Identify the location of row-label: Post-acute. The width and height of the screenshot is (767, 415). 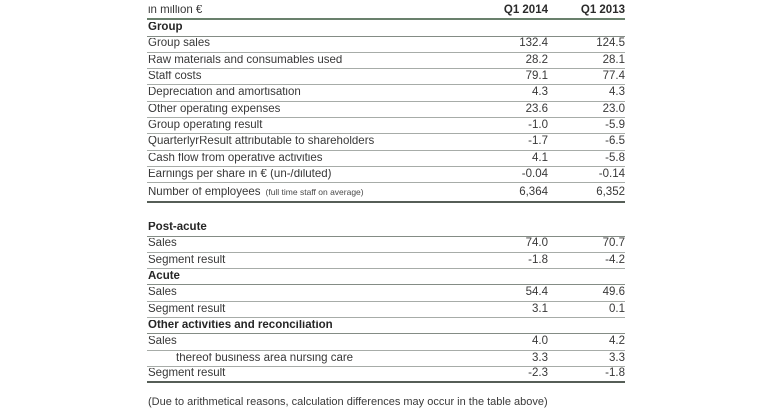
(177, 228).